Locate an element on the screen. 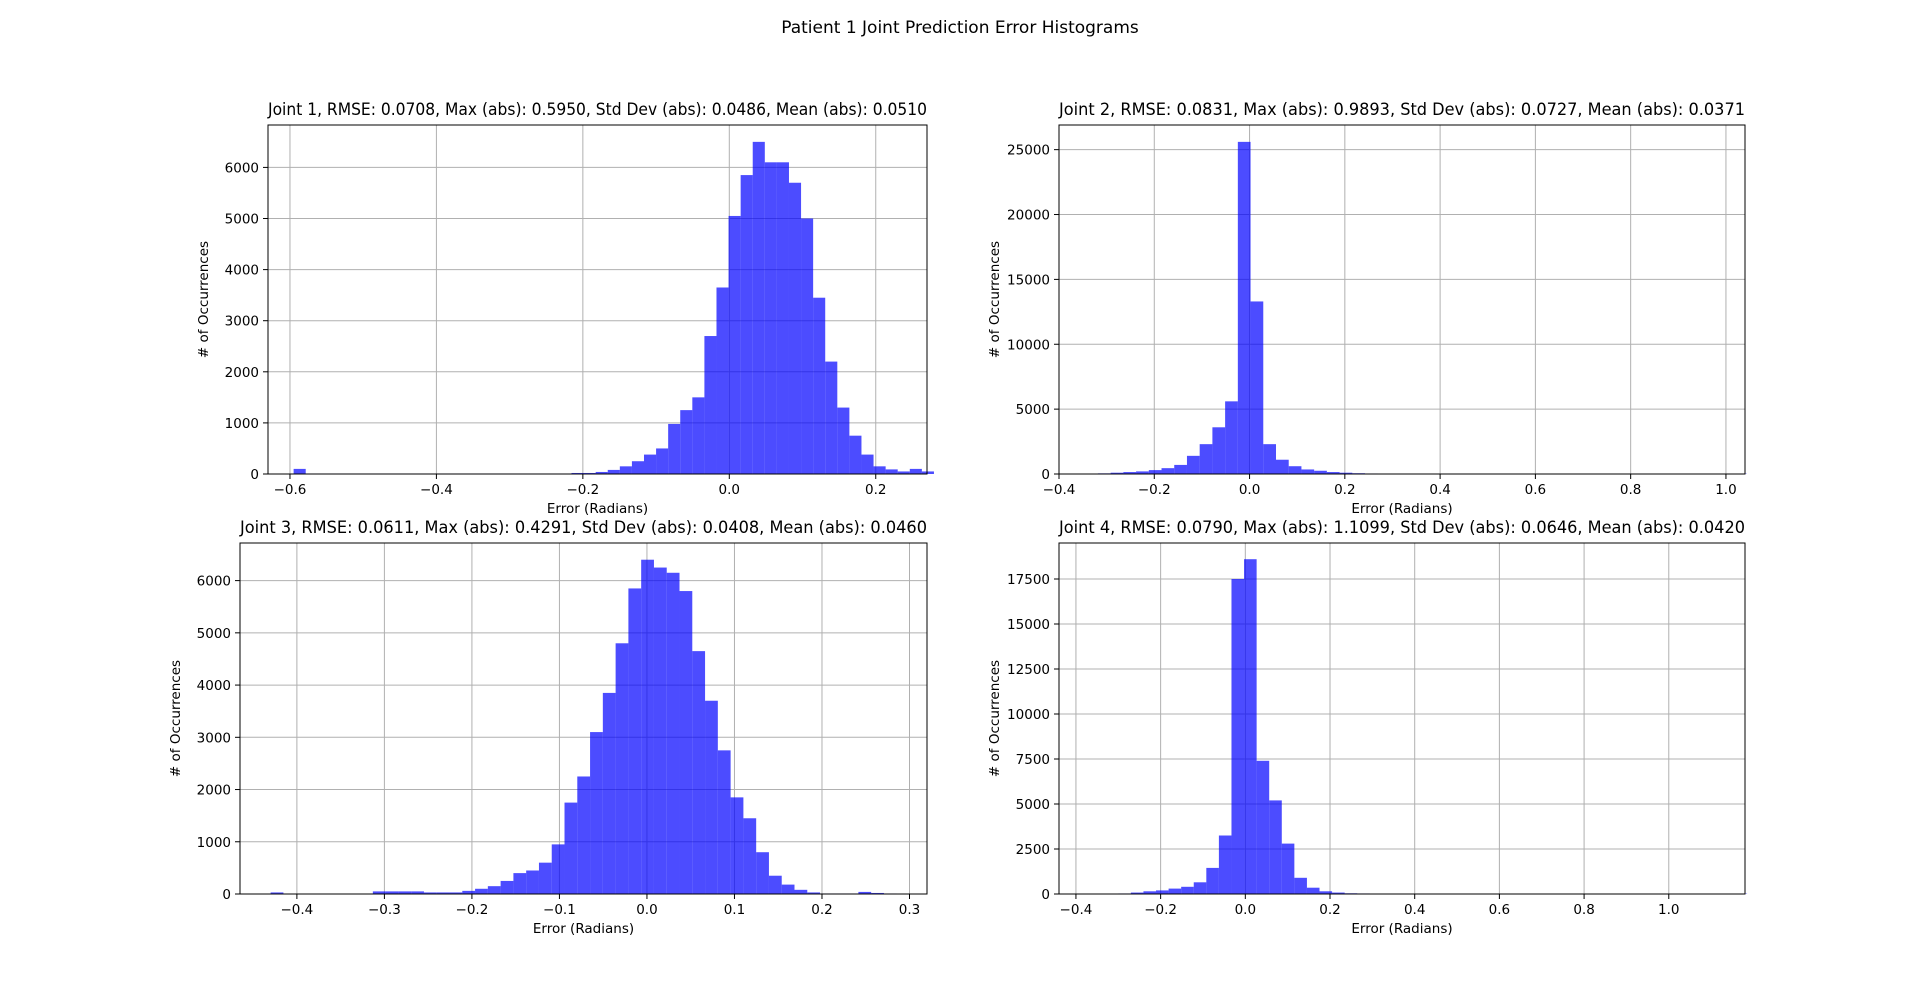 This screenshot has width=1920, height=997. y-tick-label: 20000 is located at coordinates (1028, 216).